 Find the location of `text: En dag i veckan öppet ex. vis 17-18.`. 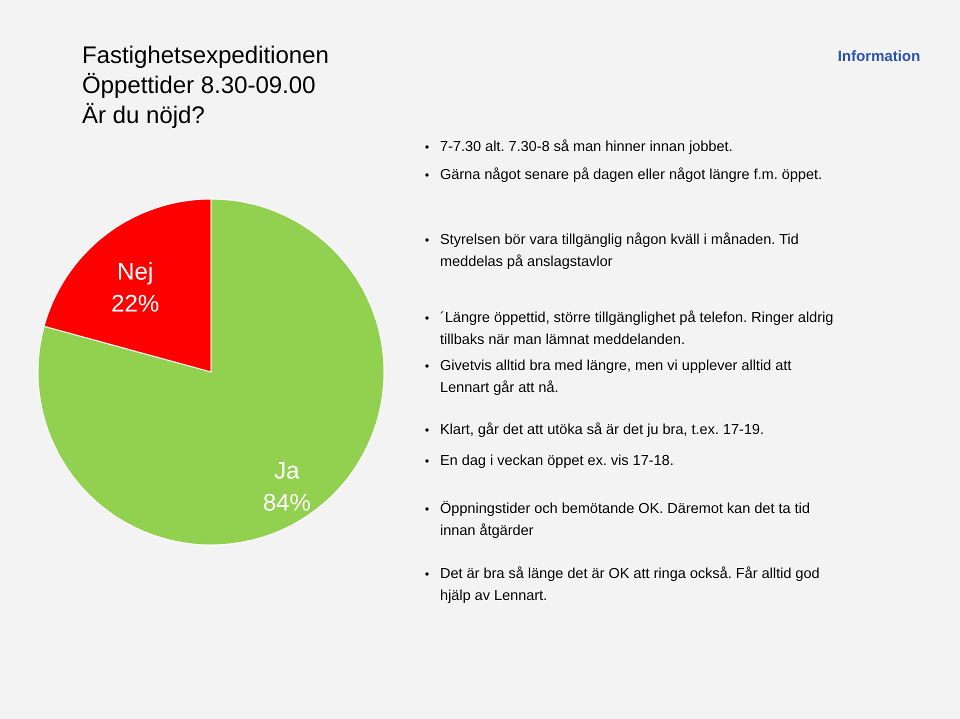

text: En dag i veckan öppet ex. vis 17-18. is located at coordinates (557, 461).